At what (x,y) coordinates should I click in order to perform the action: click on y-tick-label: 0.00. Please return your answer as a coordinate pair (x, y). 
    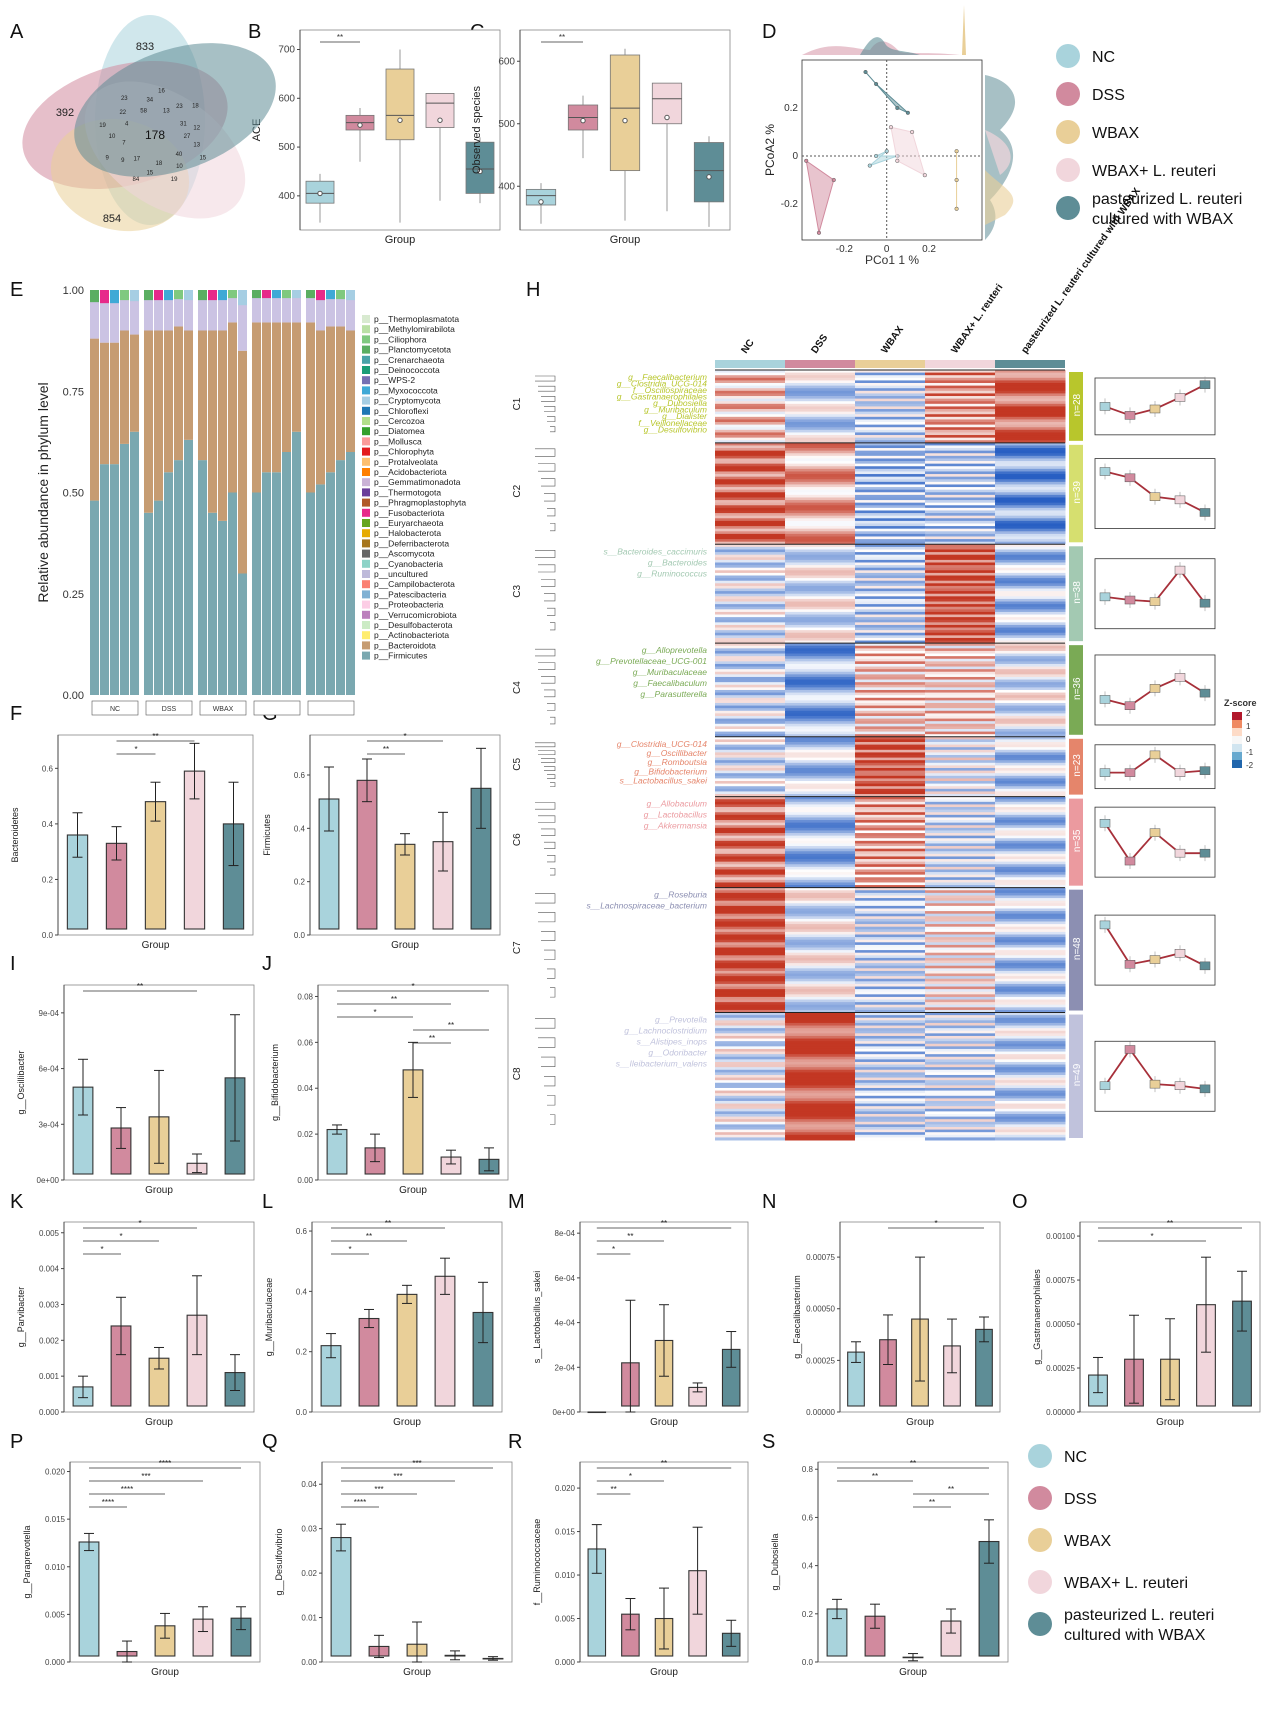
    Looking at the image, I should click on (73, 696).